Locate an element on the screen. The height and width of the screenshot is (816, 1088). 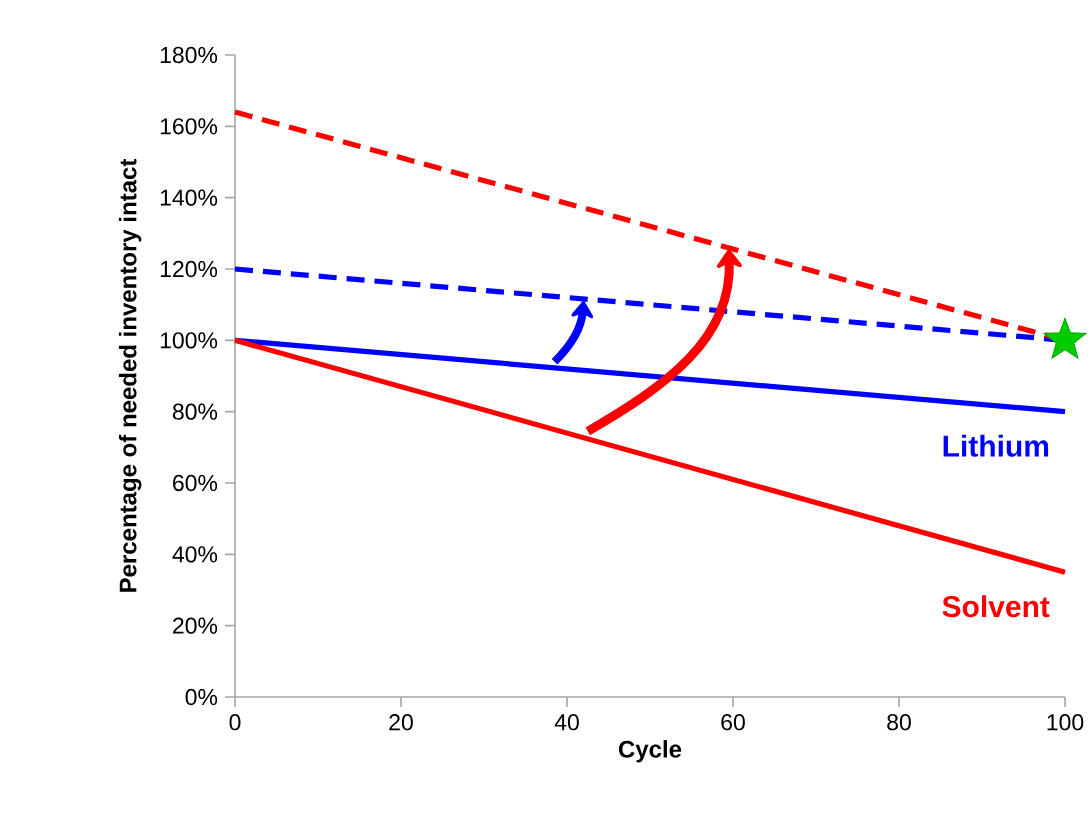
y-tick-label: 40% is located at coordinates (195, 554).